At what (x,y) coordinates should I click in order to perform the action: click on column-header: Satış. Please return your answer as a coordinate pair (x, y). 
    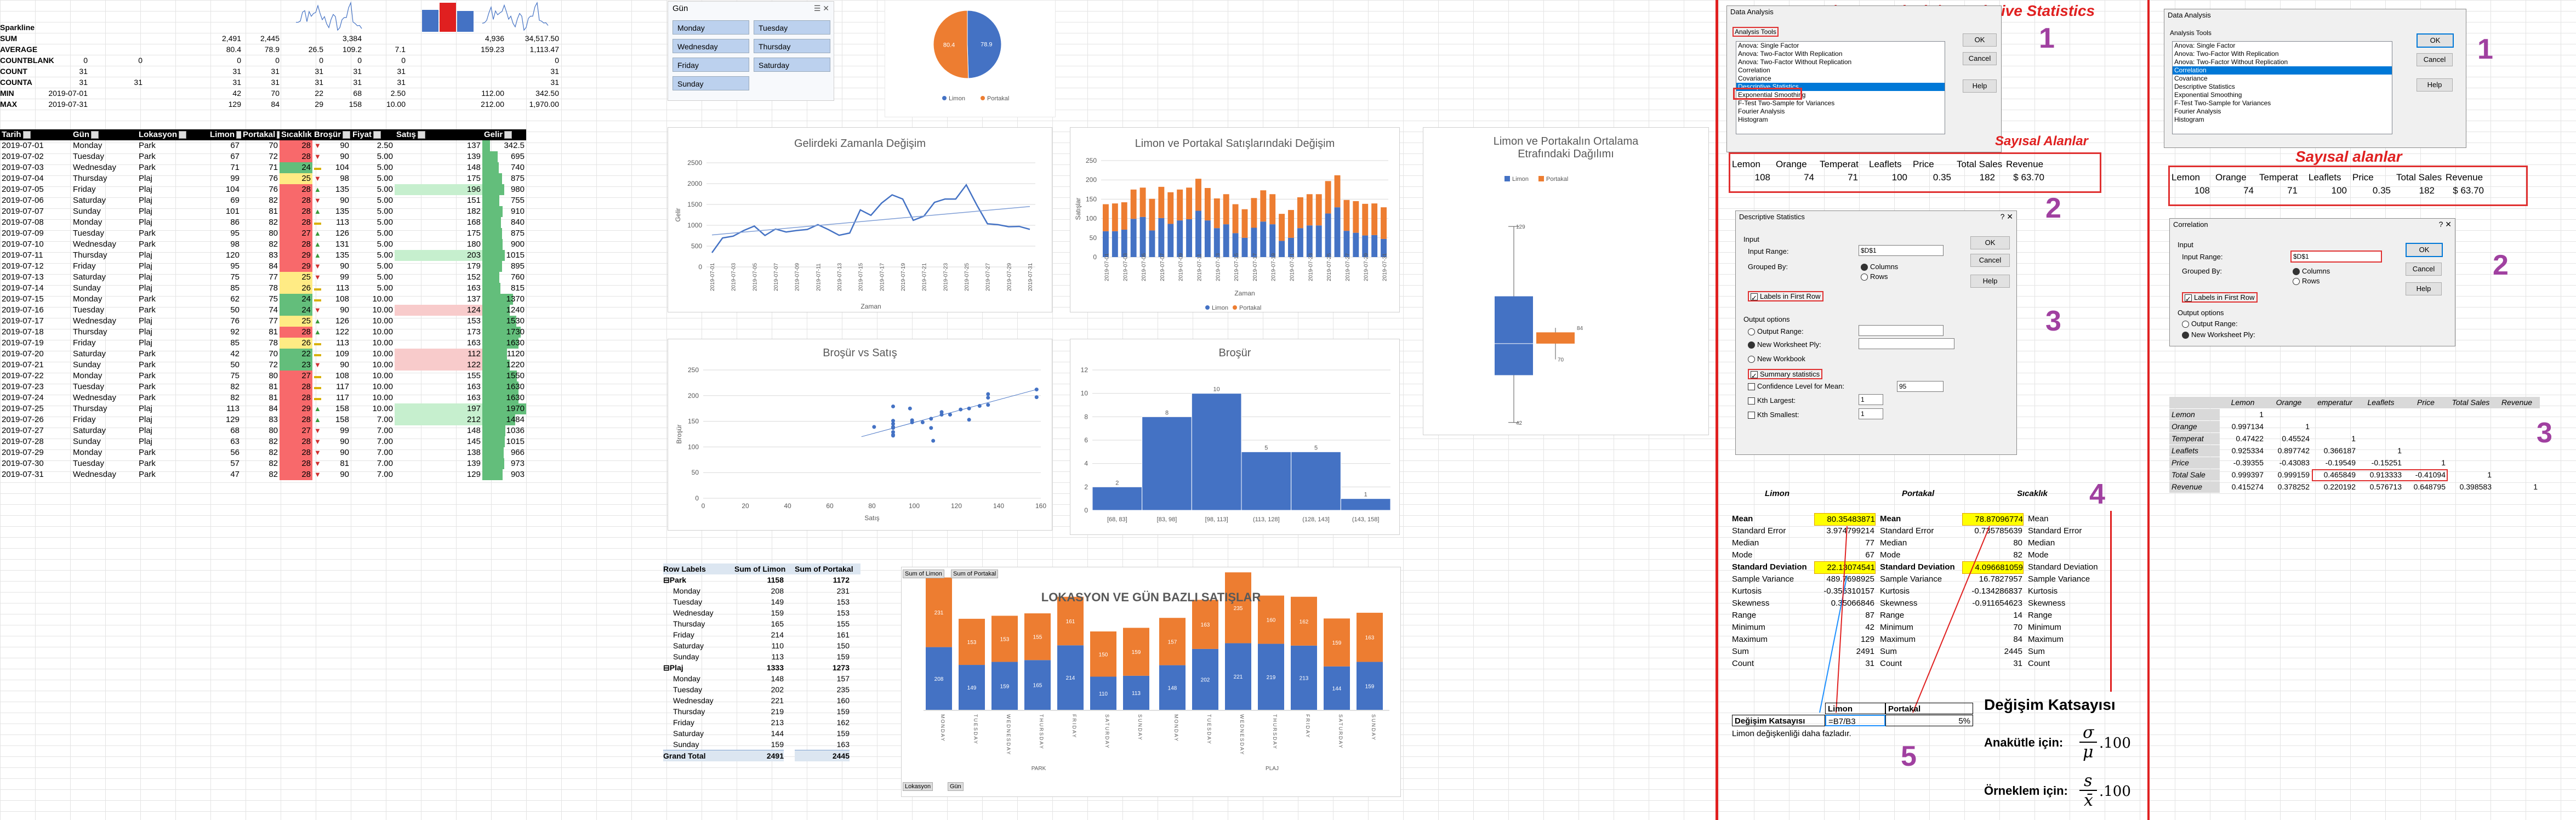
    Looking at the image, I should click on (438, 134).